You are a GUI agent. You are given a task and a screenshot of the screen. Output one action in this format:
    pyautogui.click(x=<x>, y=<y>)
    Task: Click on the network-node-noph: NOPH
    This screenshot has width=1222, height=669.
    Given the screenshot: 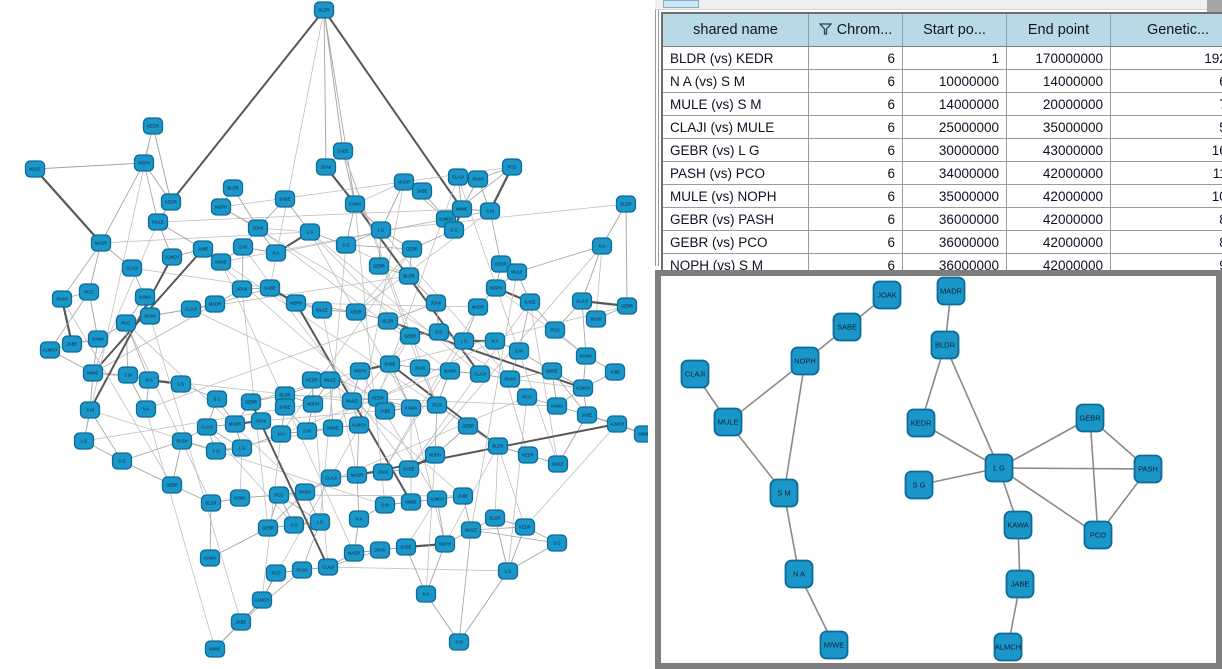 What is the action you would take?
    pyautogui.click(x=313, y=404)
    